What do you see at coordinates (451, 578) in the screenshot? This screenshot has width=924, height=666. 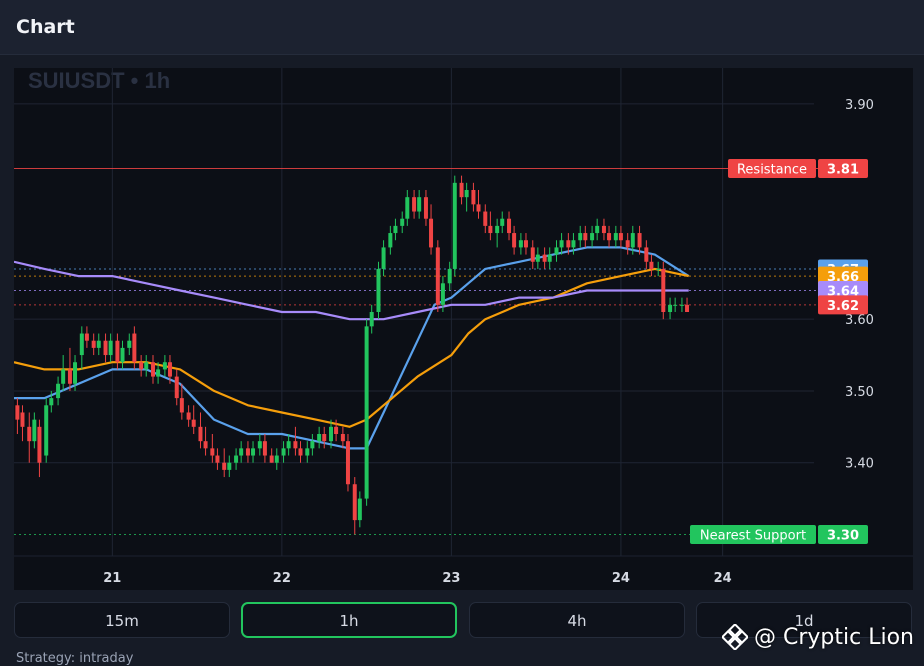 I see `x-tick-label: 23` at bounding box center [451, 578].